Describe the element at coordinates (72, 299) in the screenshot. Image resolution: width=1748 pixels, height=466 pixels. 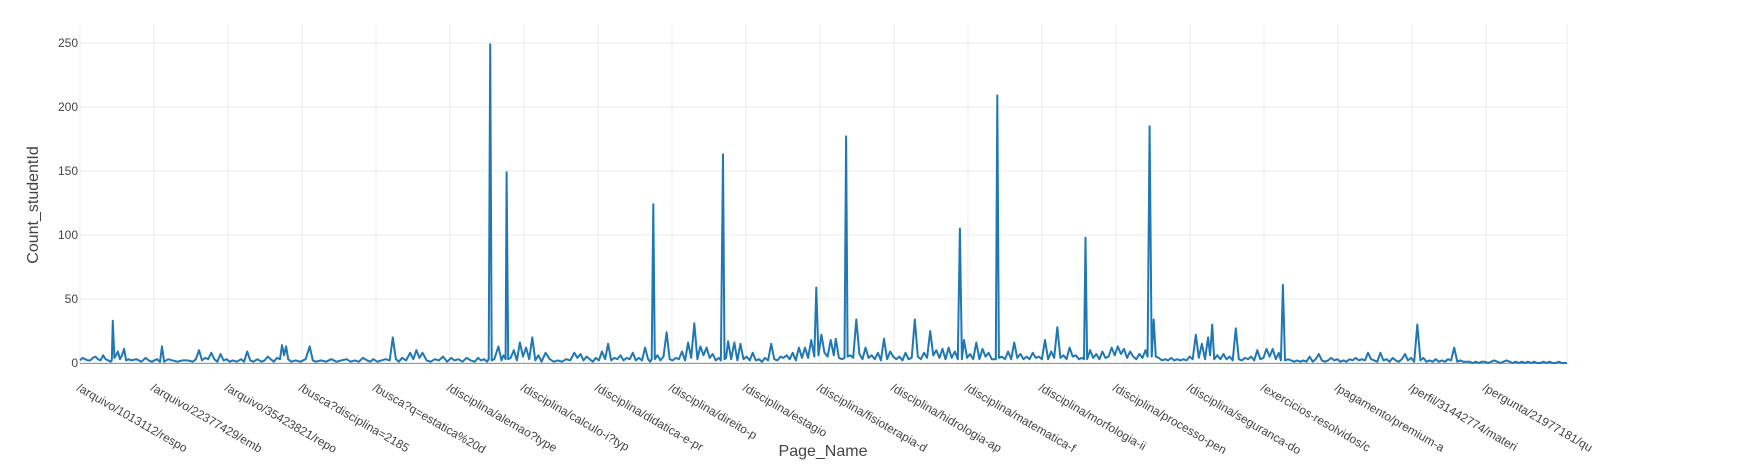
I see `y-tick-label: 50` at that location.